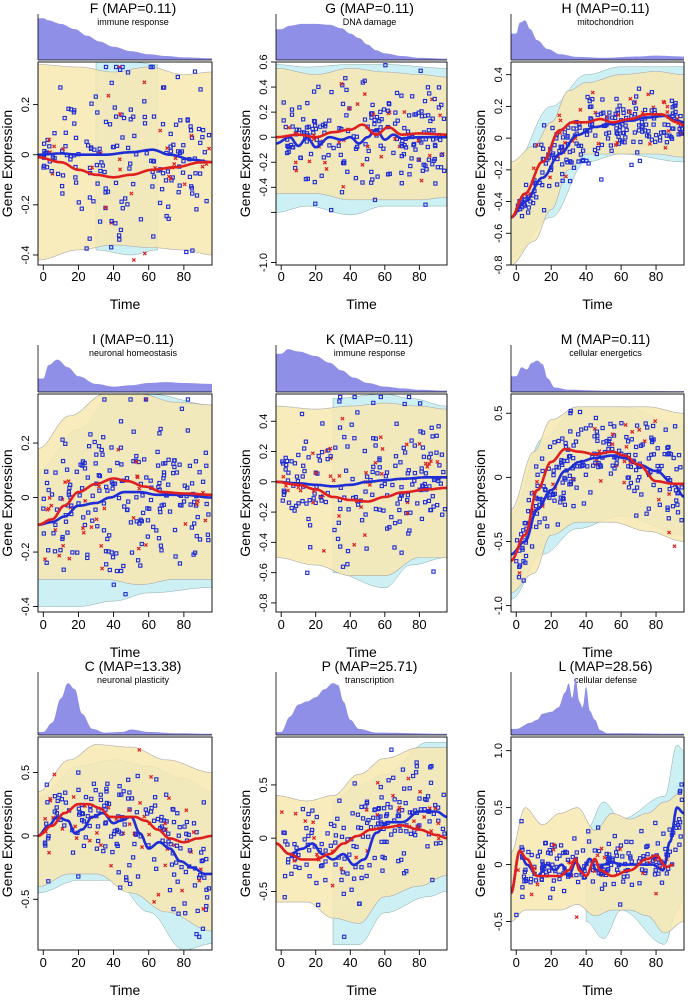 This screenshot has height=1004, width=692. What do you see at coordinates (133, 22) in the screenshot?
I see `panel-subtitle: immune response` at bounding box center [133, 22].